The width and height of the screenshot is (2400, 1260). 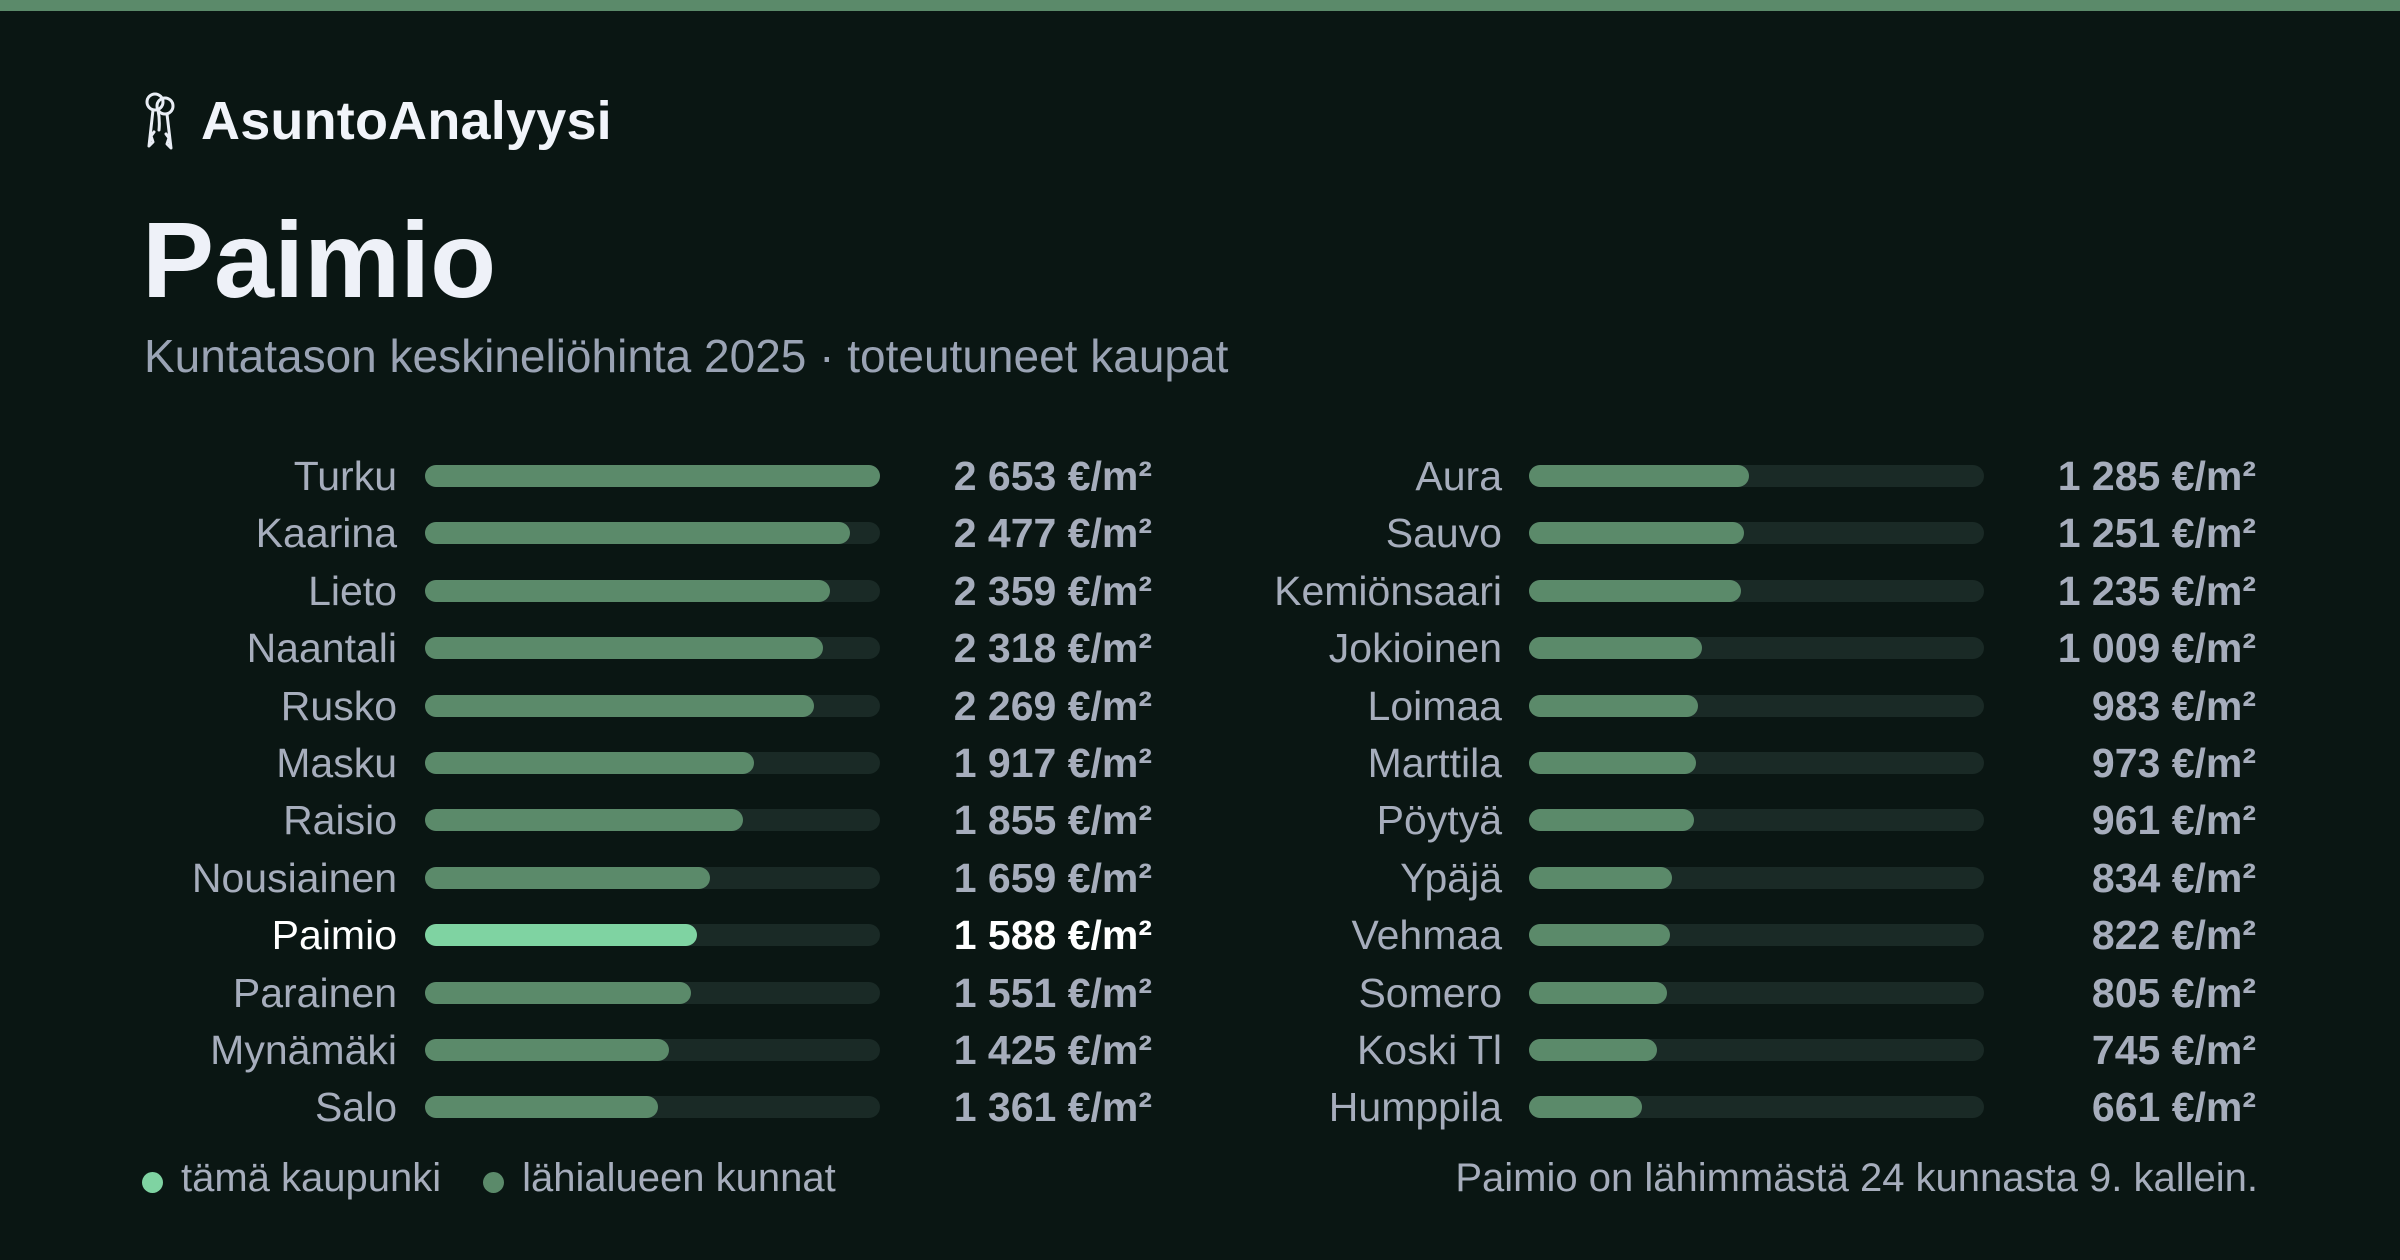 What do you see at coordinates (2173, 820) in the screenshot?
I see `bar-value-poytya: 961 €/m²` at bounding box center [2173, 820].